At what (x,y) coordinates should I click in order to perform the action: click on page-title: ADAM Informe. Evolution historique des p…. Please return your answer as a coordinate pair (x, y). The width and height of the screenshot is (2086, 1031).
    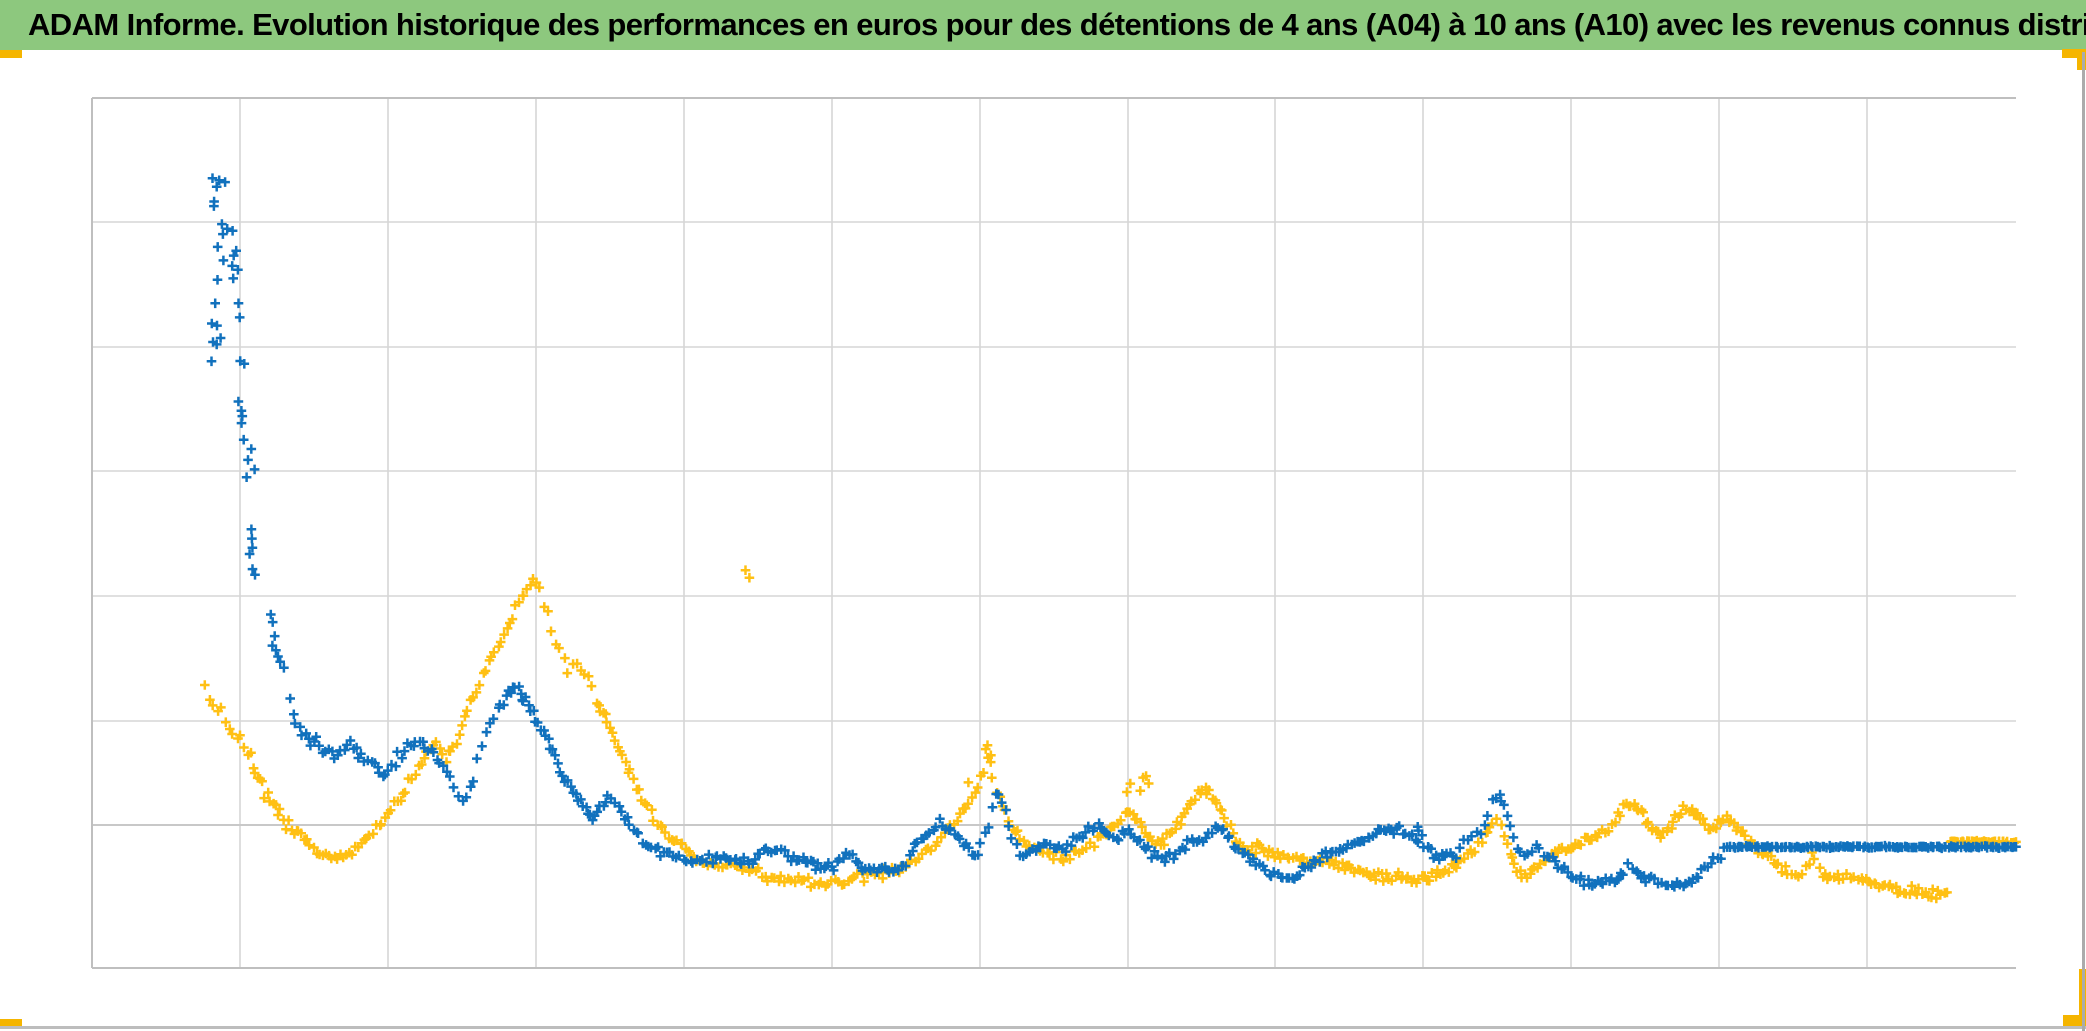
    Looking at the image, I should click on (1057, 24).